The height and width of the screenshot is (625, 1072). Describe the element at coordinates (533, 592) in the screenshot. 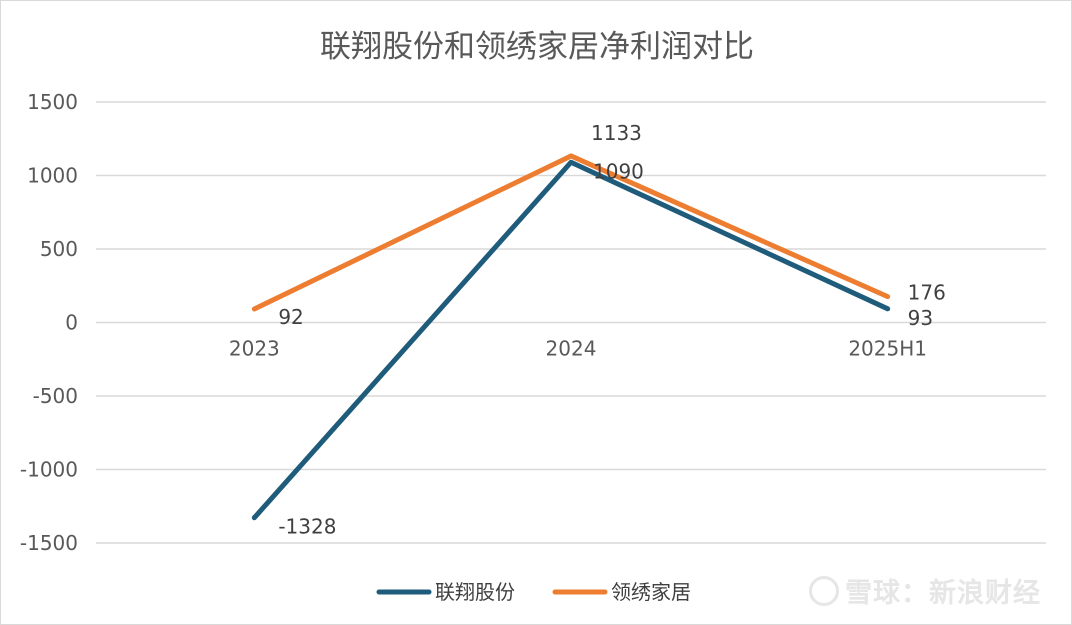

I see `legend: 联翔股份 领绣家居` at that location.